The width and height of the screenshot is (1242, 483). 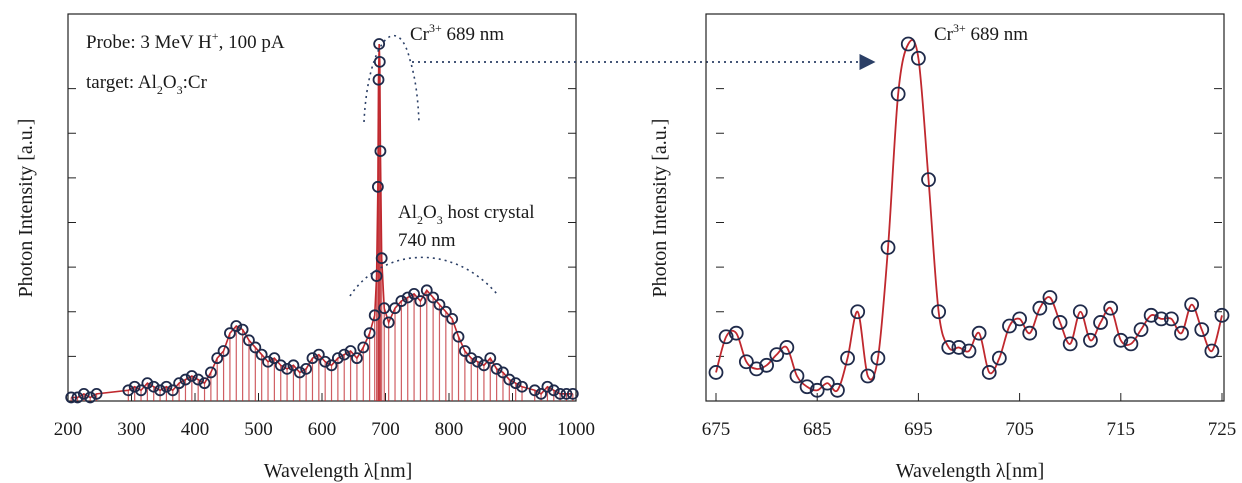 What do you see at coordinates (324, 416) in the screenshot?
I see `left-x-tick-labels: 200 300 400 500 600 700 800 900 1000` at bounding box center [324, 416].